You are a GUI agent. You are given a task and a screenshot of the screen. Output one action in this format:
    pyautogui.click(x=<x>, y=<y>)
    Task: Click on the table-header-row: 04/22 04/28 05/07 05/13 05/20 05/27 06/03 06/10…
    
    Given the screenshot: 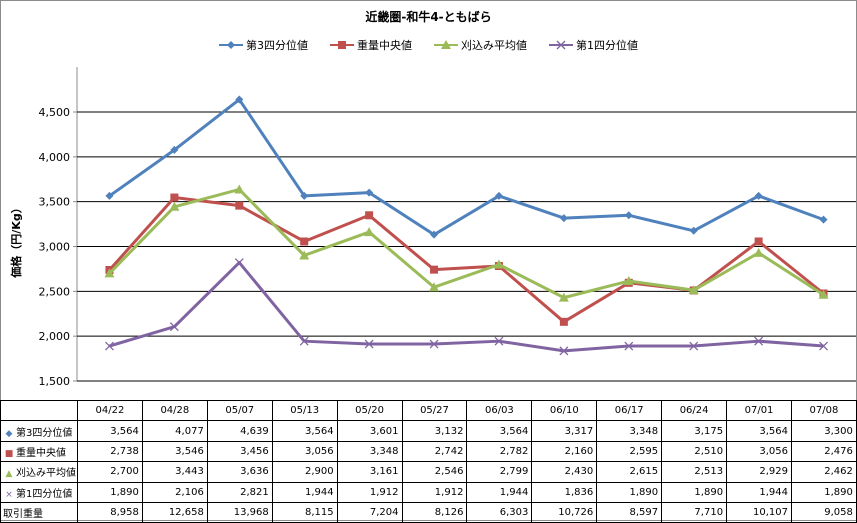 What is the action you would take?
    pyautogui.click(x=428, y=410)
    